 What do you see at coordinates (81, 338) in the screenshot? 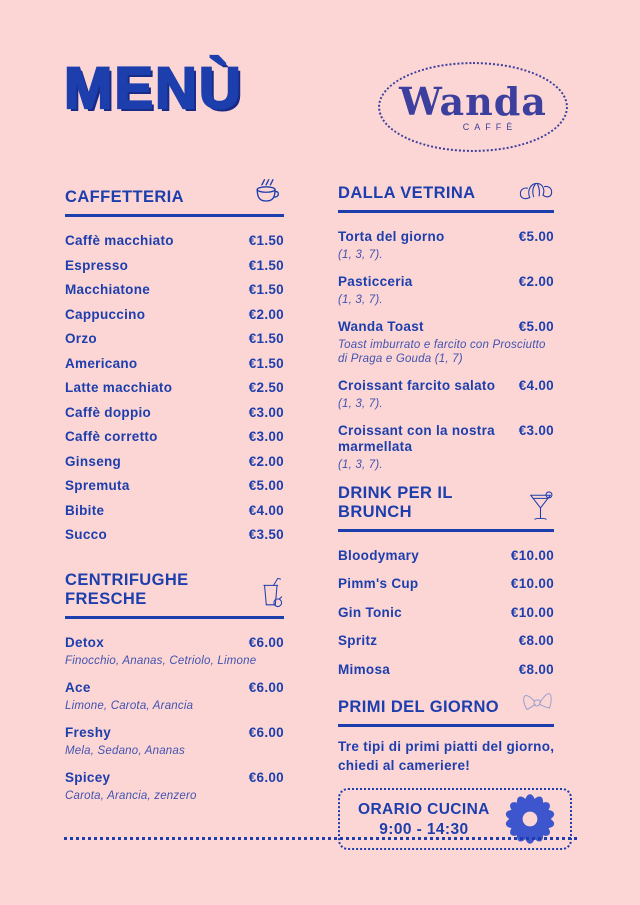
I see `item-name: Orzo` at bounding box center [81, 338].